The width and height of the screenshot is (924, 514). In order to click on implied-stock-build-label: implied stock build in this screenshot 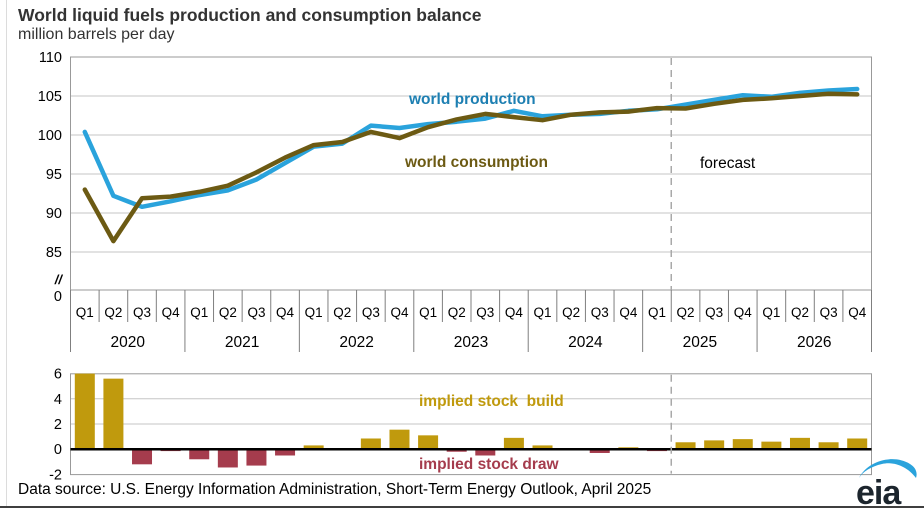, I will do `click(491, 401)`.